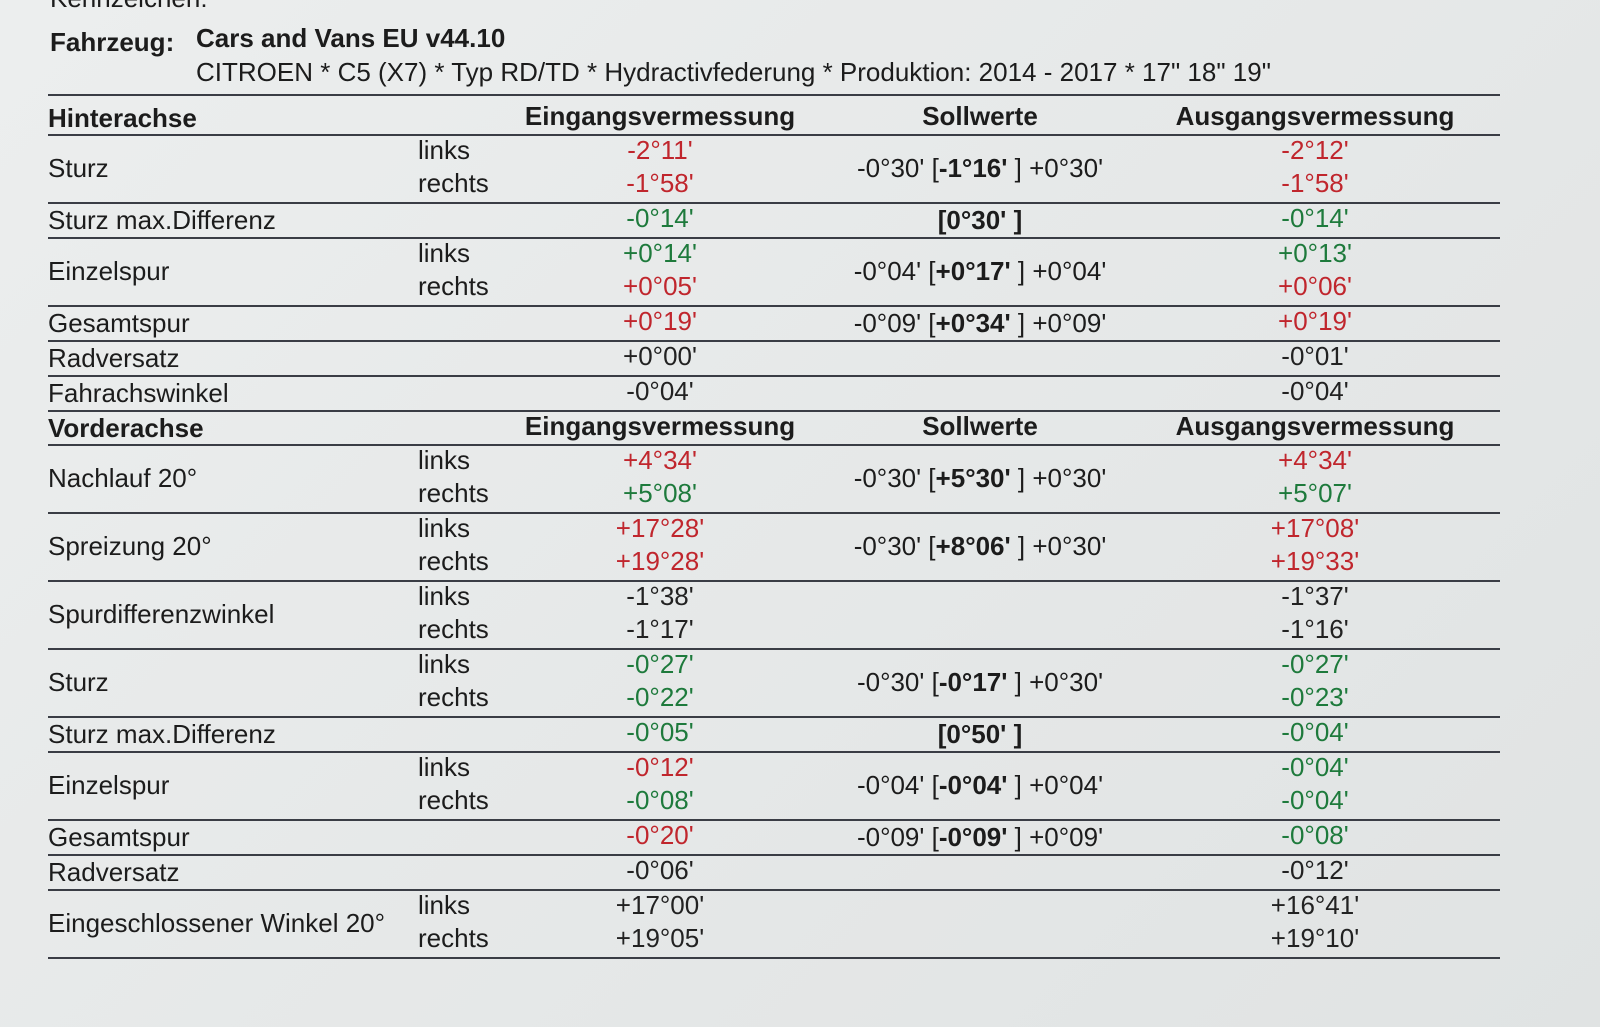 This screenshot has height=1027, width=1600. What do you see at coordinates (973, 546) in the screenshot?
I see `target-nominal: +8°06'` at bounding box center [973, 546].